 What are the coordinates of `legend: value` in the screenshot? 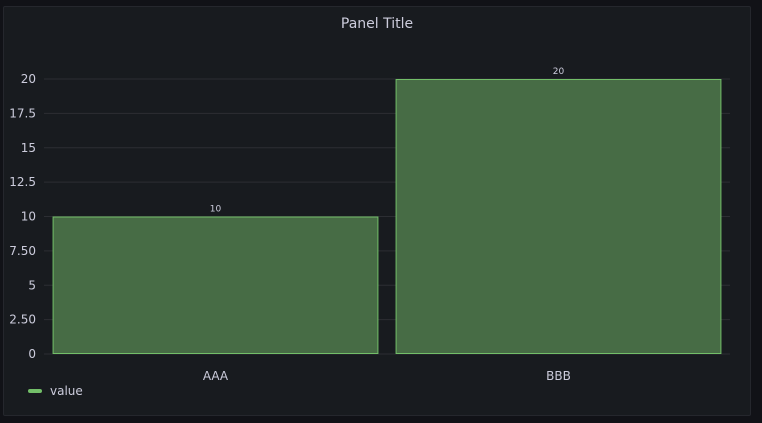 It's located at (55, 391).